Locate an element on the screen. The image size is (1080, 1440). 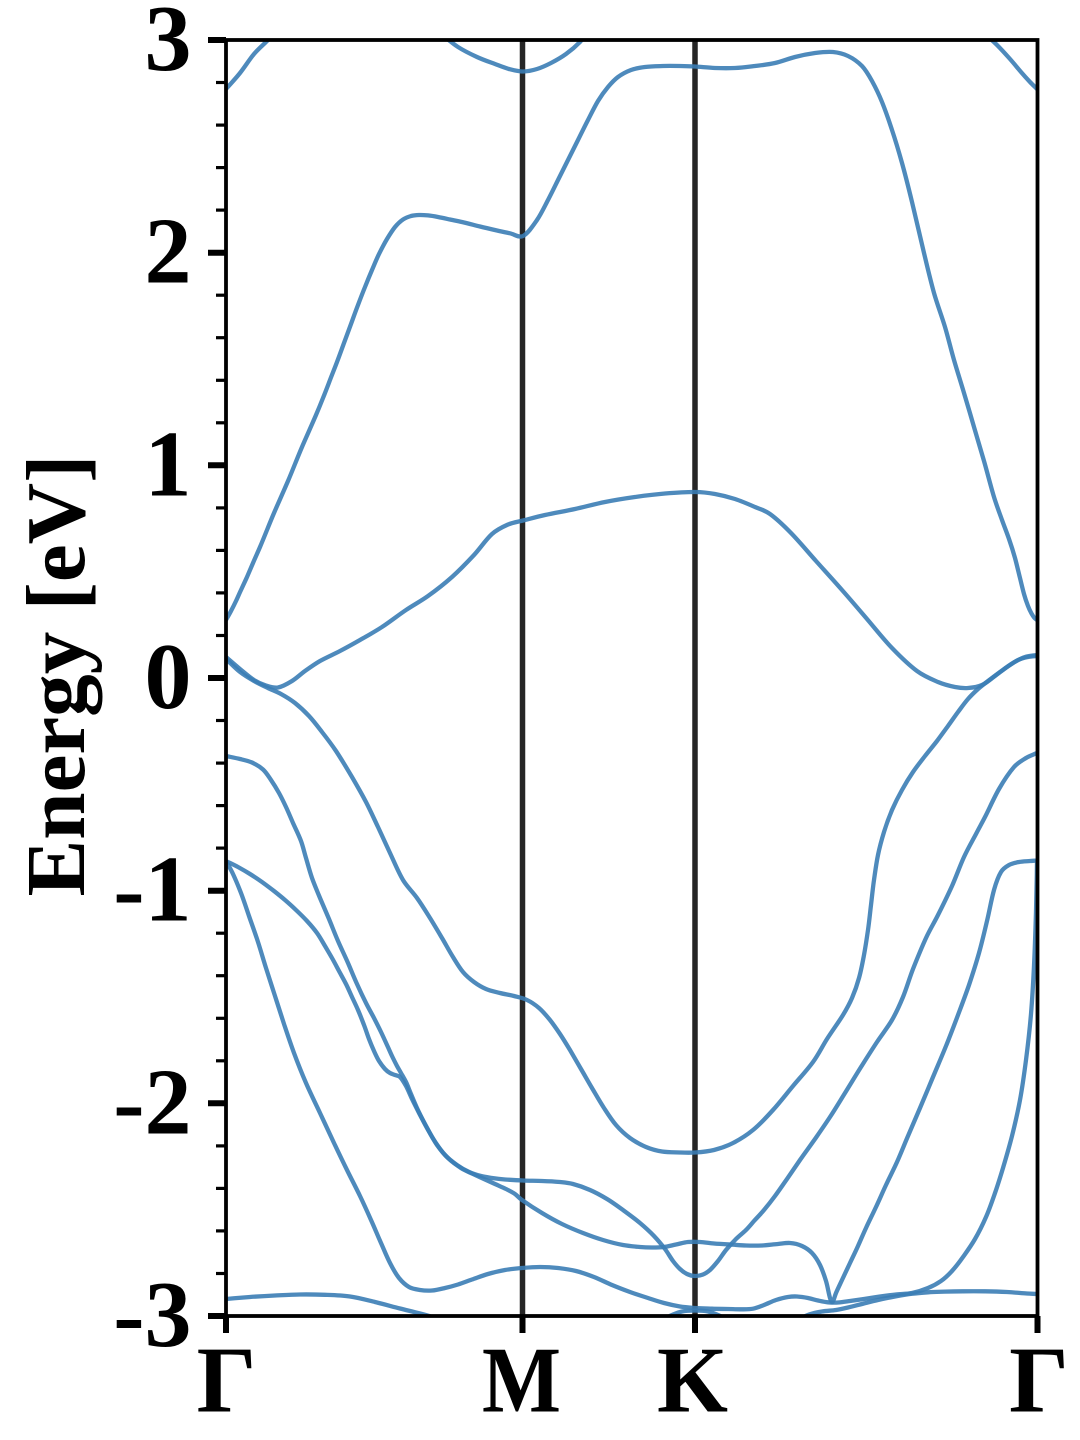
svg-text: M is located at coordinates (521, 1381).